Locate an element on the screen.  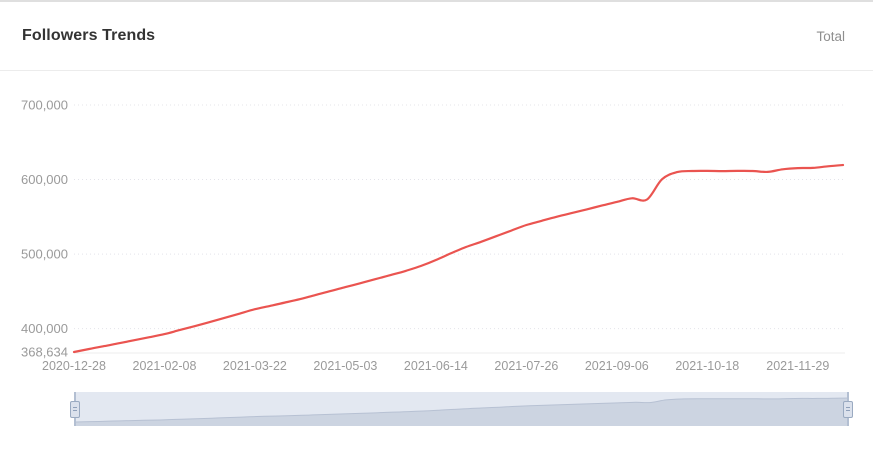
y-axis-label: 500,000 is located at coordinates (44, 254).